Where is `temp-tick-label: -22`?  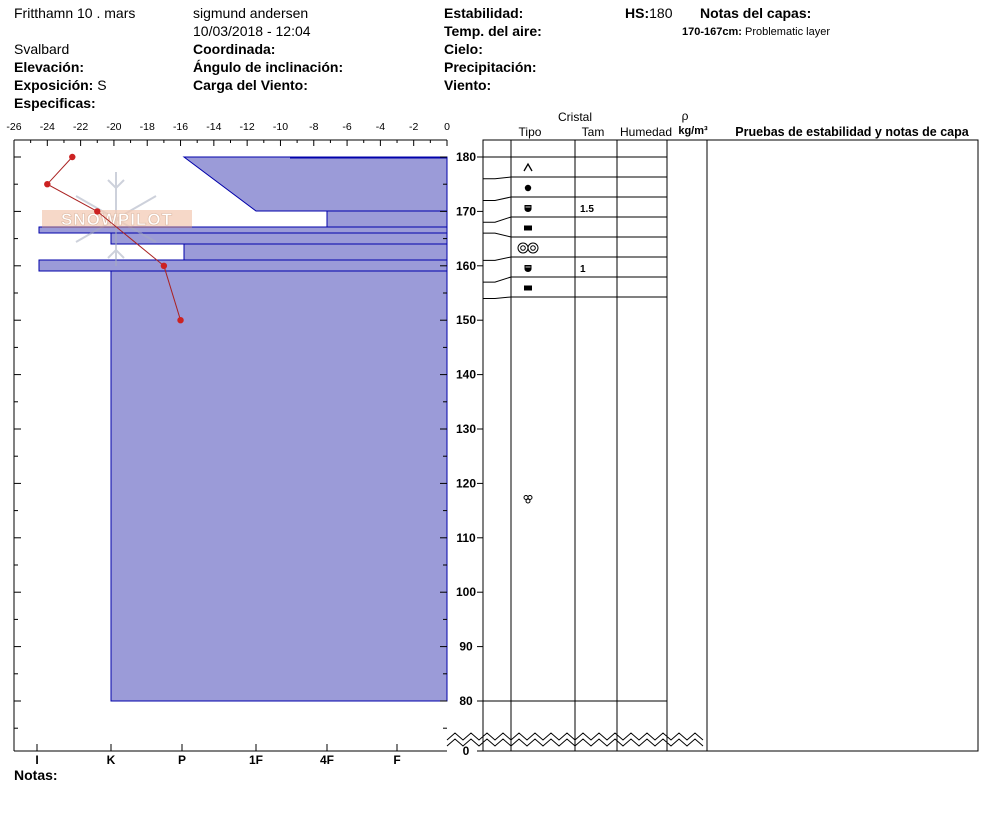
temp-tick-label: -22 is located at coordinates (80, 127).